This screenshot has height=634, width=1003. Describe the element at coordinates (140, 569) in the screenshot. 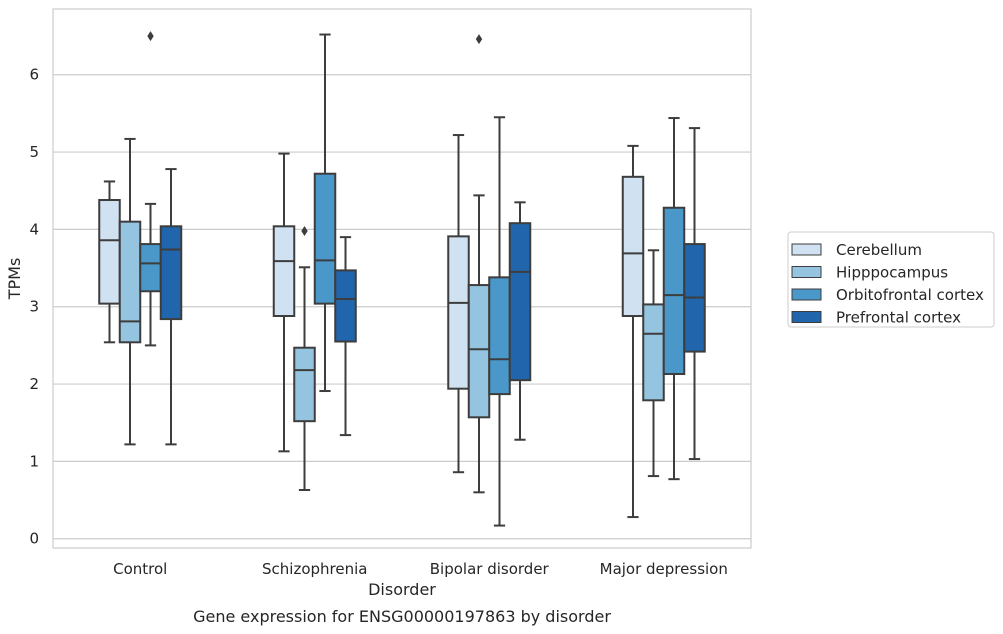

I see `x-tick-label: Control` at that location.